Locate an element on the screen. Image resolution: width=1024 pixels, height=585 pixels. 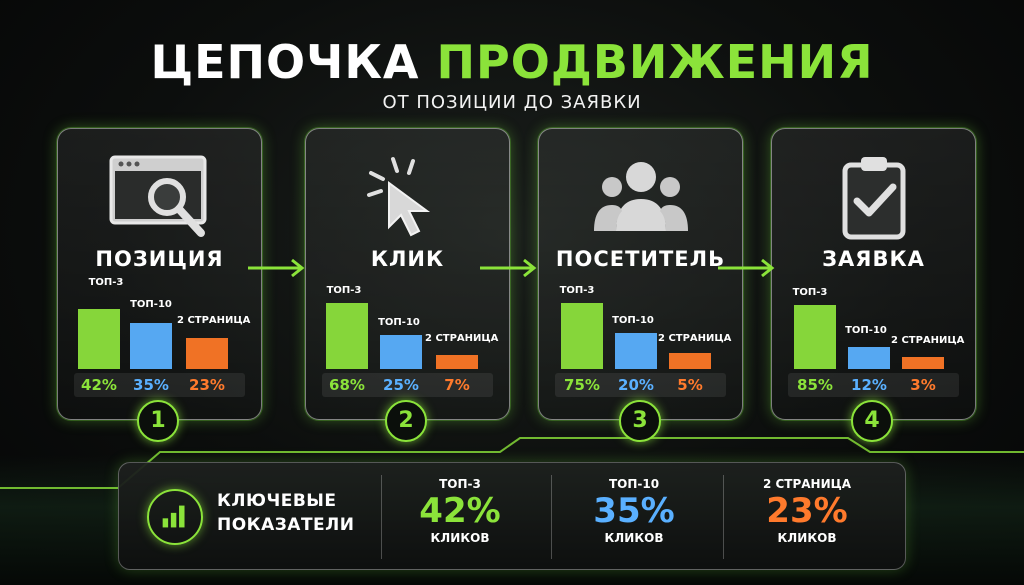
stage-chart: ТОП-3 ТОП-10 2 СТРАНИЦА 75% 20% 5% is located at coordinates (643, 346).